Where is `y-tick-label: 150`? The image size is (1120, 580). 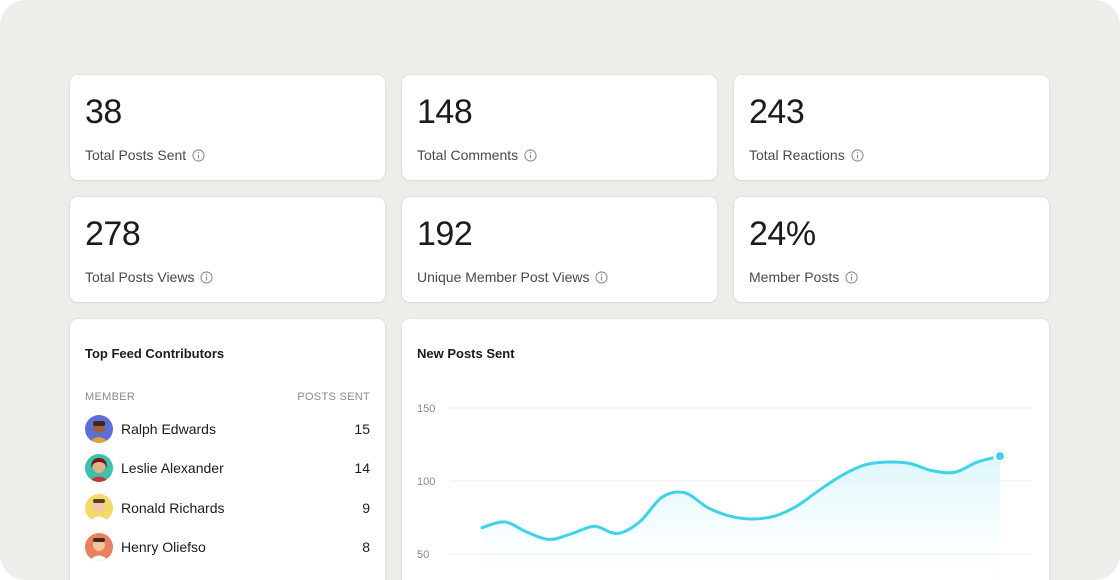
y-tick-label: 150 is located at coordinates (426, 409).